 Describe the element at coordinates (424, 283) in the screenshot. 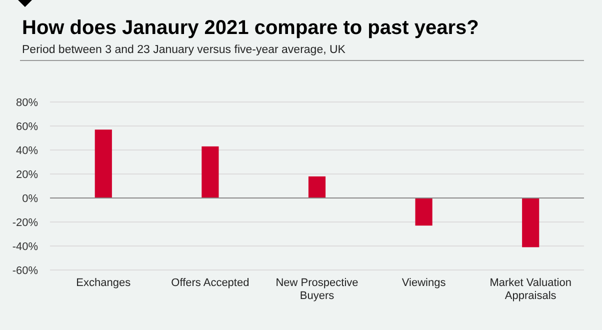

I see `x-tick-label: Viewings` at that location.